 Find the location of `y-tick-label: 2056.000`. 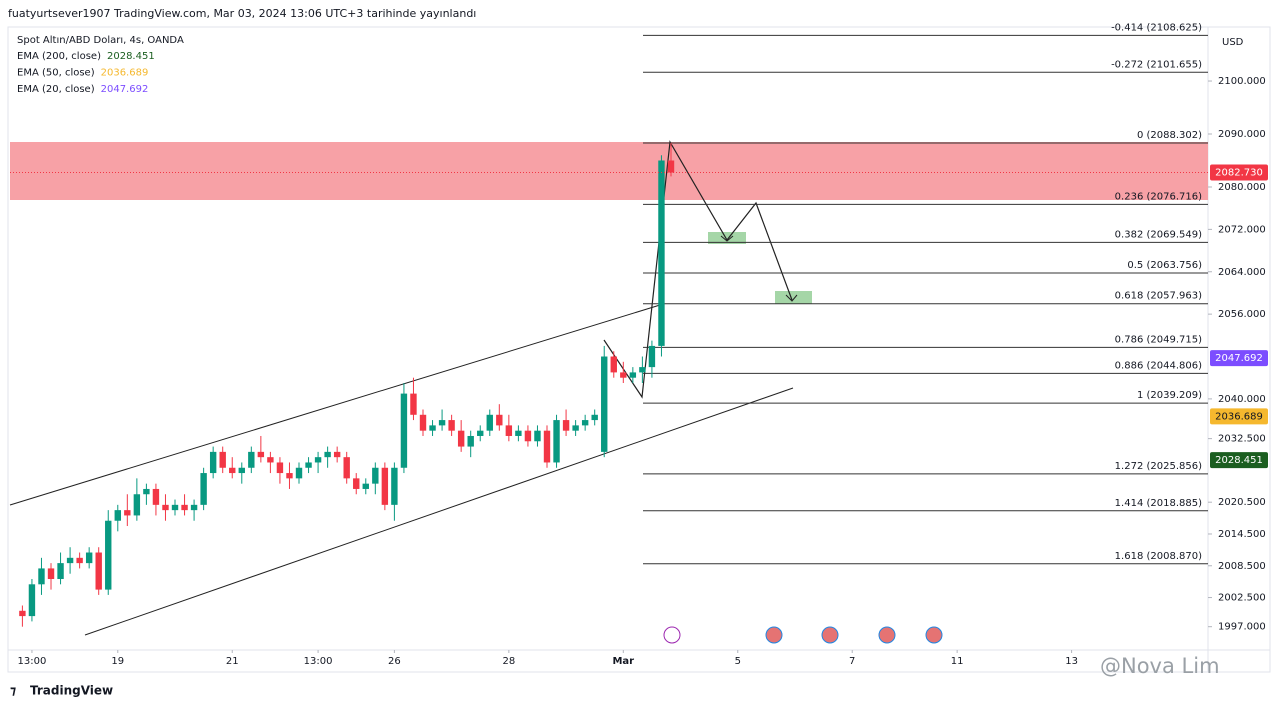

y-tick-label: 2056.000 is located at coordinates (1242, 314).